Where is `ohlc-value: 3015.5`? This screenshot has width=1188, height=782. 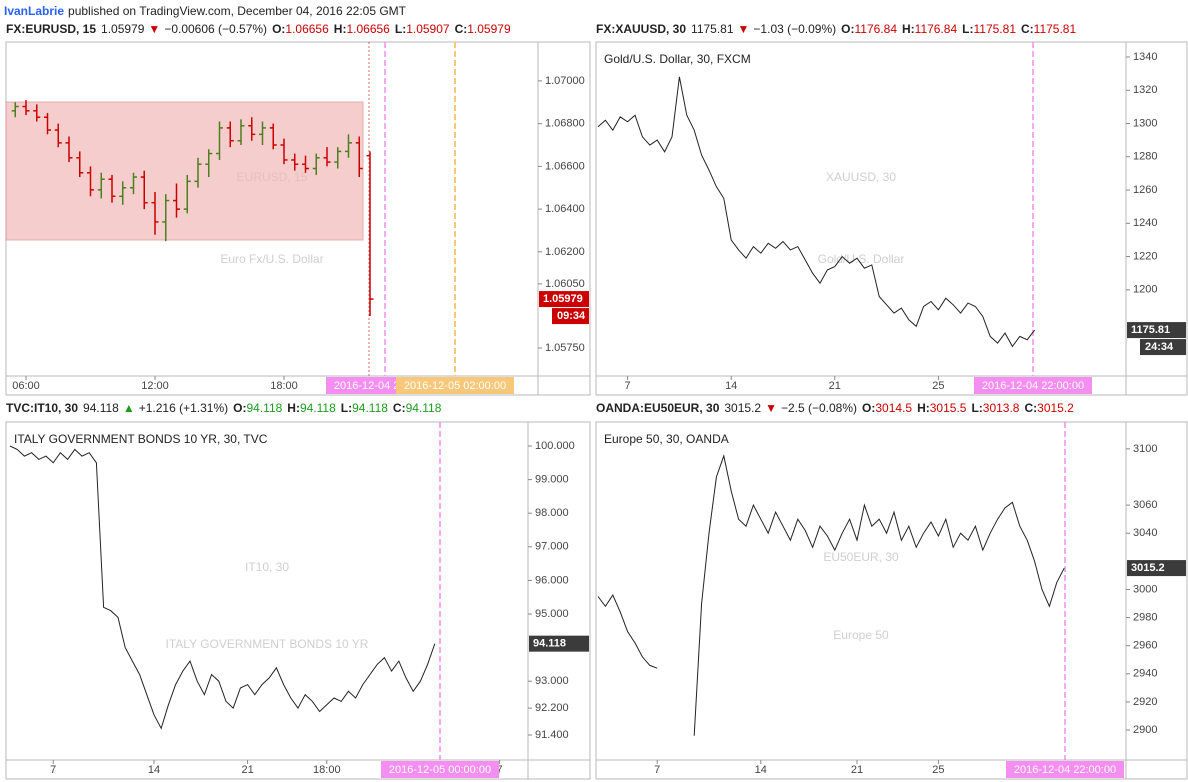 ohlc-value: 3015.5 is located at coordinates (948, 408).